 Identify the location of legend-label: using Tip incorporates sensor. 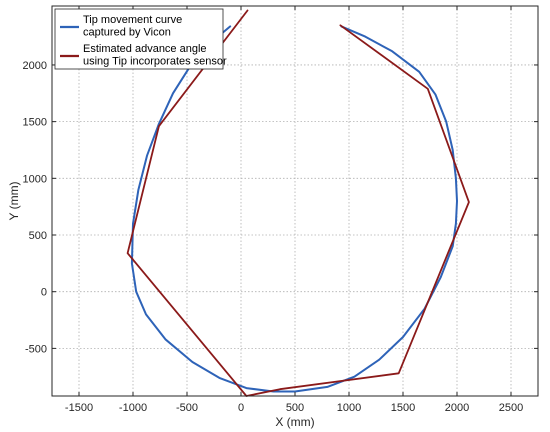
(155, 62).